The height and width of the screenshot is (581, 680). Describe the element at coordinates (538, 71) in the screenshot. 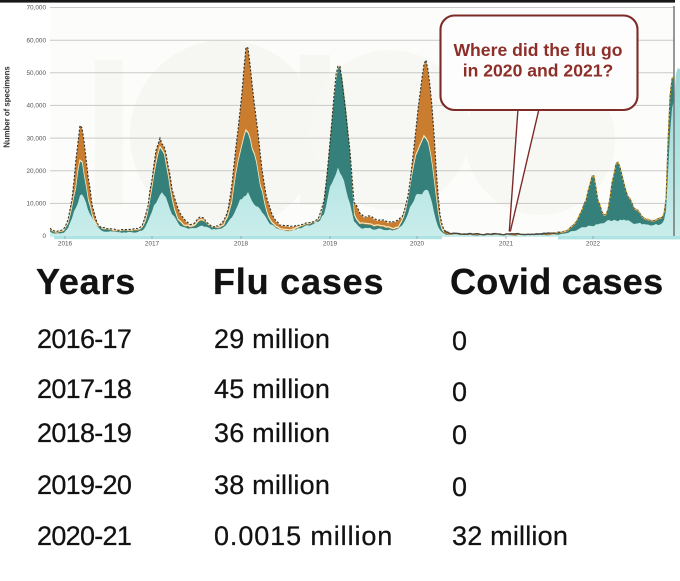

I see `svg-text: in 2020 and 2021?` at that location.